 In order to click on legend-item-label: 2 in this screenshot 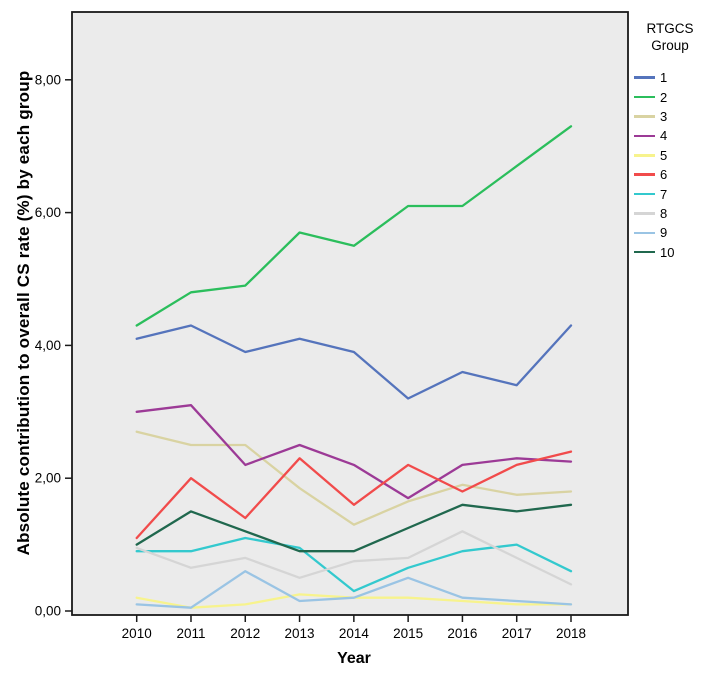, I will do `click(664, 97)`.